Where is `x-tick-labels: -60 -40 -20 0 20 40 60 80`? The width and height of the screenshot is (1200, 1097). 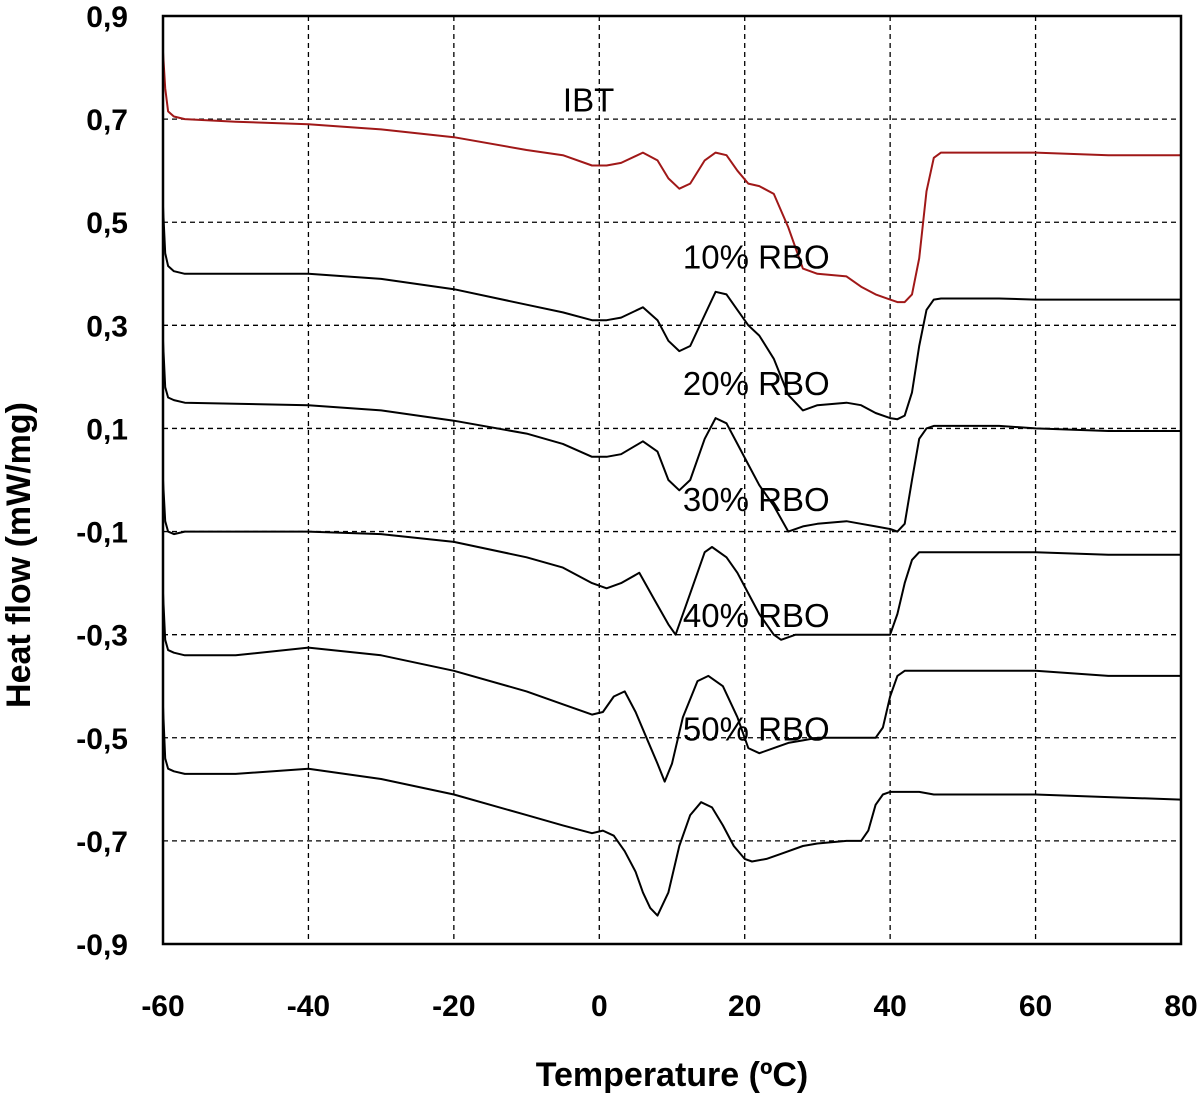 x-tick-labels: -60 -40 -20 0 20 40 60 80 is located at coordinates (669, 1006).